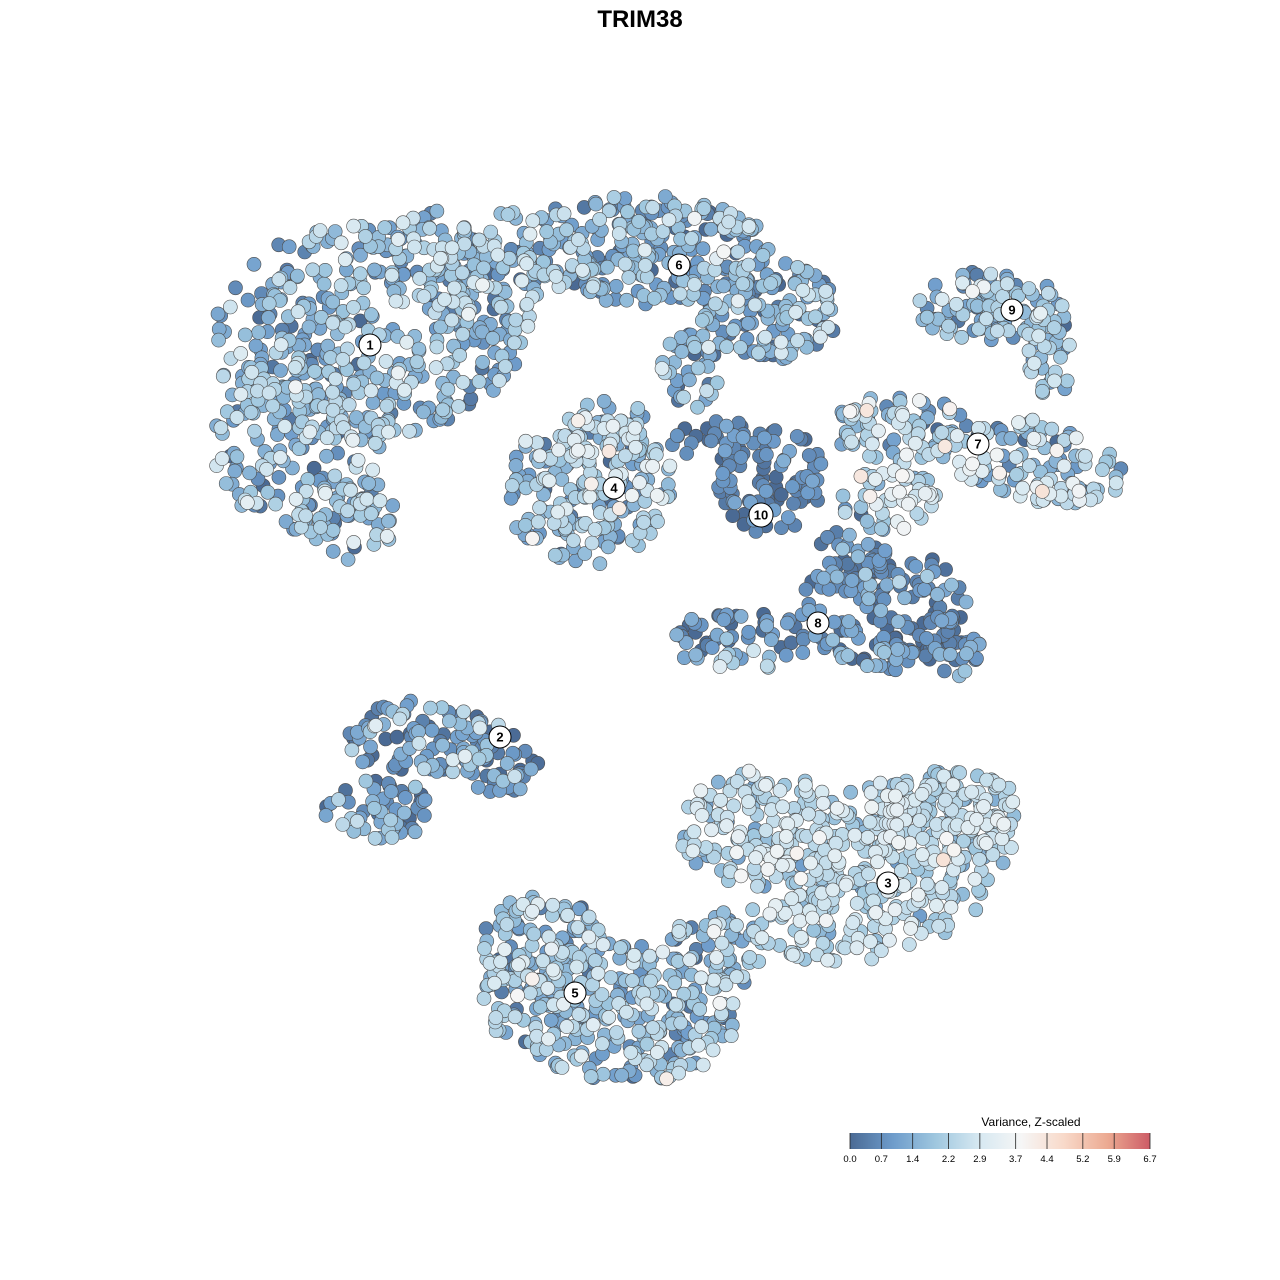 This screenshot has width=1280, height=1280. I want to click on cluster-label-10: 10, so click(761, 515).